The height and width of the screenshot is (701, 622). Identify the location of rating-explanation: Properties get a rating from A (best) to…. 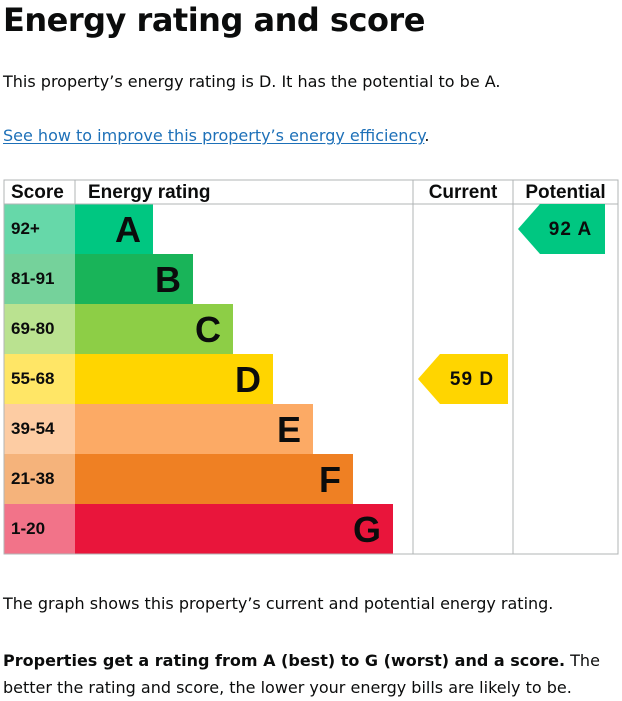
(310, 674).